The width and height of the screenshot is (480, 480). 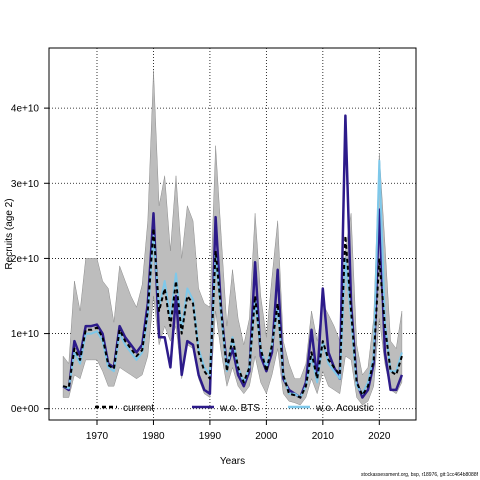 What do you see at coordinates (25, 334) in the screenshot?
I see `y-tick-label: 1e+10` at bounding box center [25, 334].